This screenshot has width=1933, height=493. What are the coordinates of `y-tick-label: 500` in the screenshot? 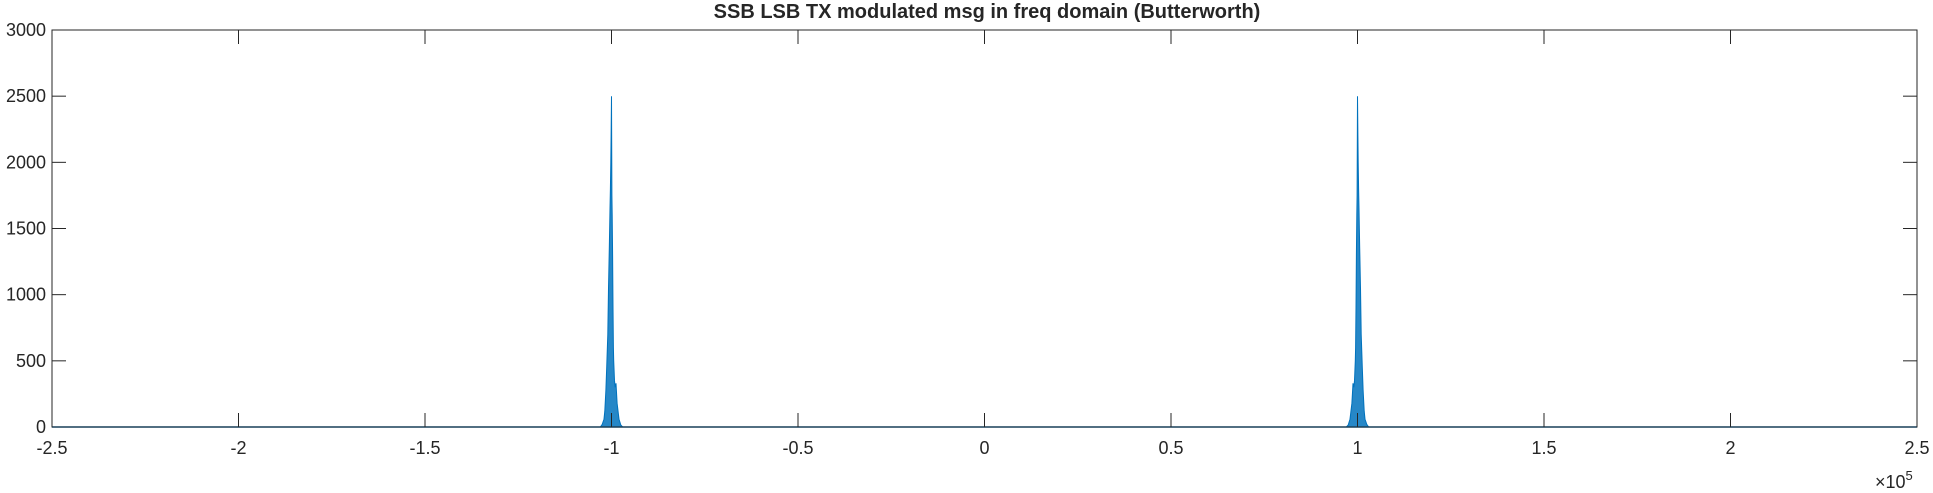 It's located at (31, 361).